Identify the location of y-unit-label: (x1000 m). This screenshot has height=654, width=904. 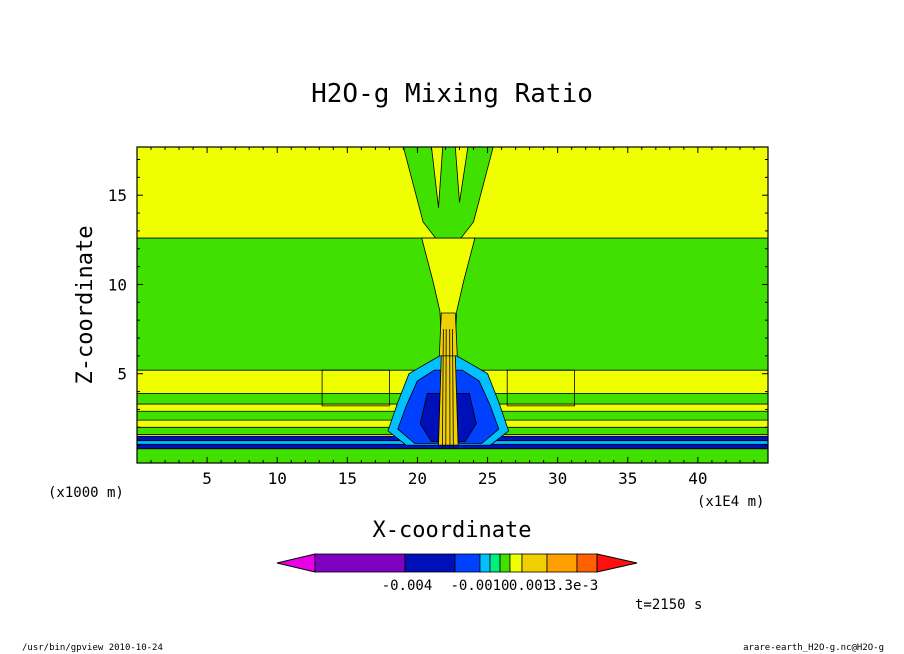
(86, 493).